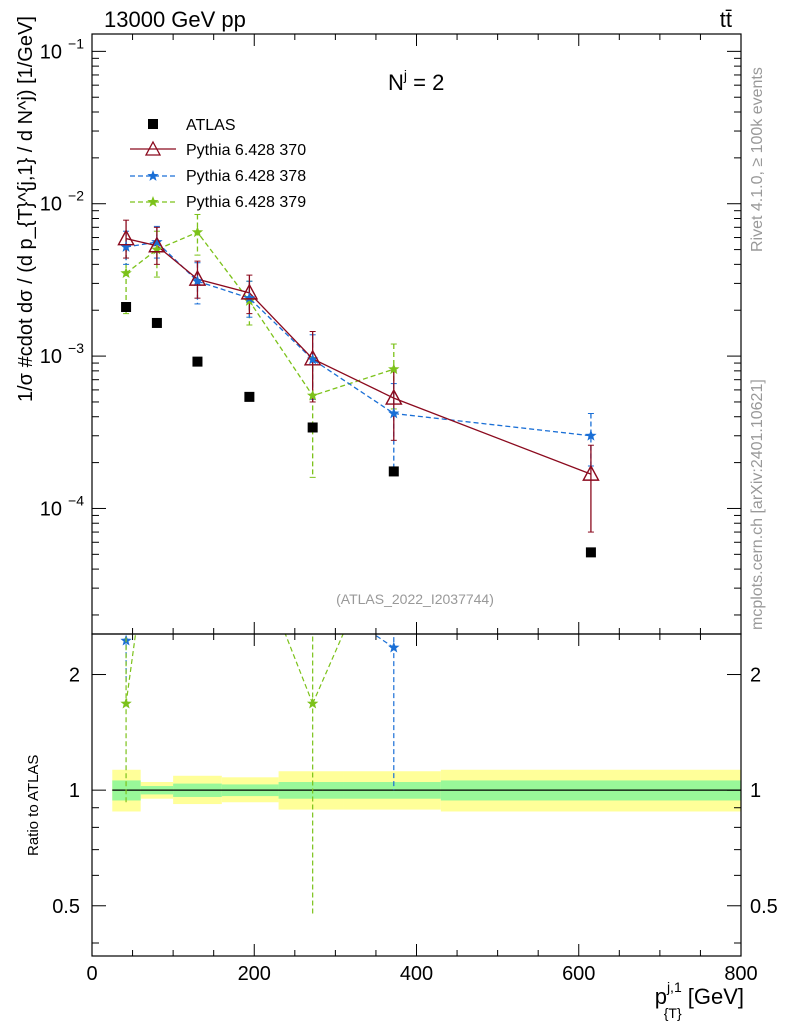  Describe the element at coordinates (91, 974) in the screenshot. I see `x-tick-label: 0` at that location.